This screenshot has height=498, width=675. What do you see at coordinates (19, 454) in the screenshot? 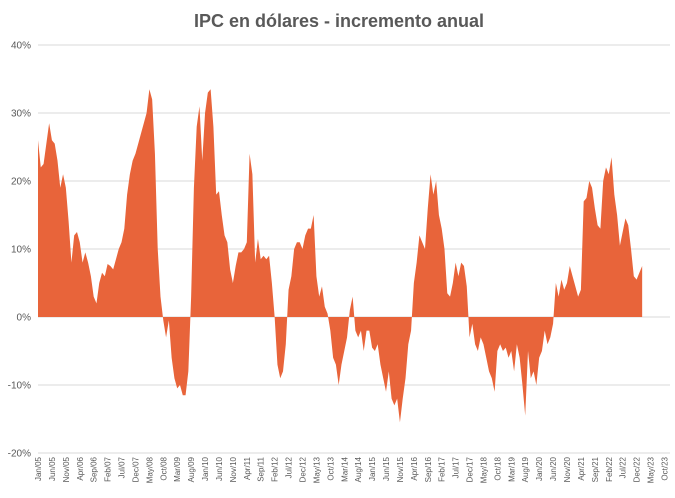
I see `y-tick-label: -20%` at bounding box center [19, 454].